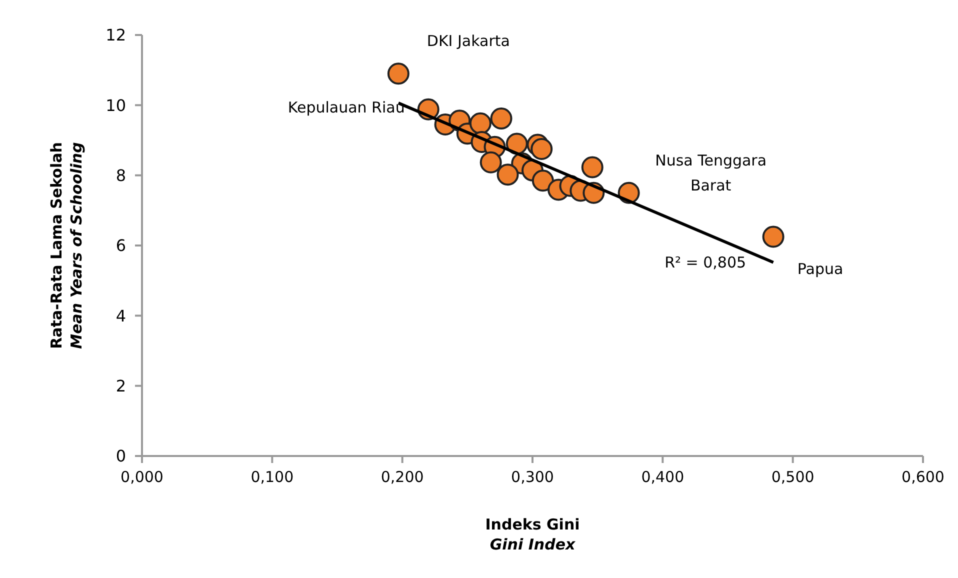 The height and width of the screenshot is (578, 958). What do you see at coordinates (272, 477) in the screenshot?
I see `x-tick-label: 0,100` at bounding box center [272, 477].